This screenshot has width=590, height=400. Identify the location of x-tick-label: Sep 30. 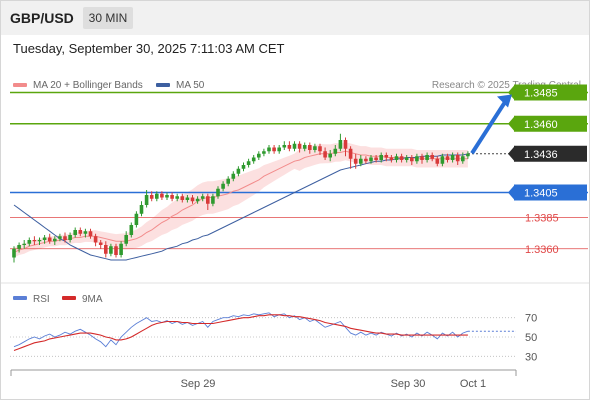
(408, 384).